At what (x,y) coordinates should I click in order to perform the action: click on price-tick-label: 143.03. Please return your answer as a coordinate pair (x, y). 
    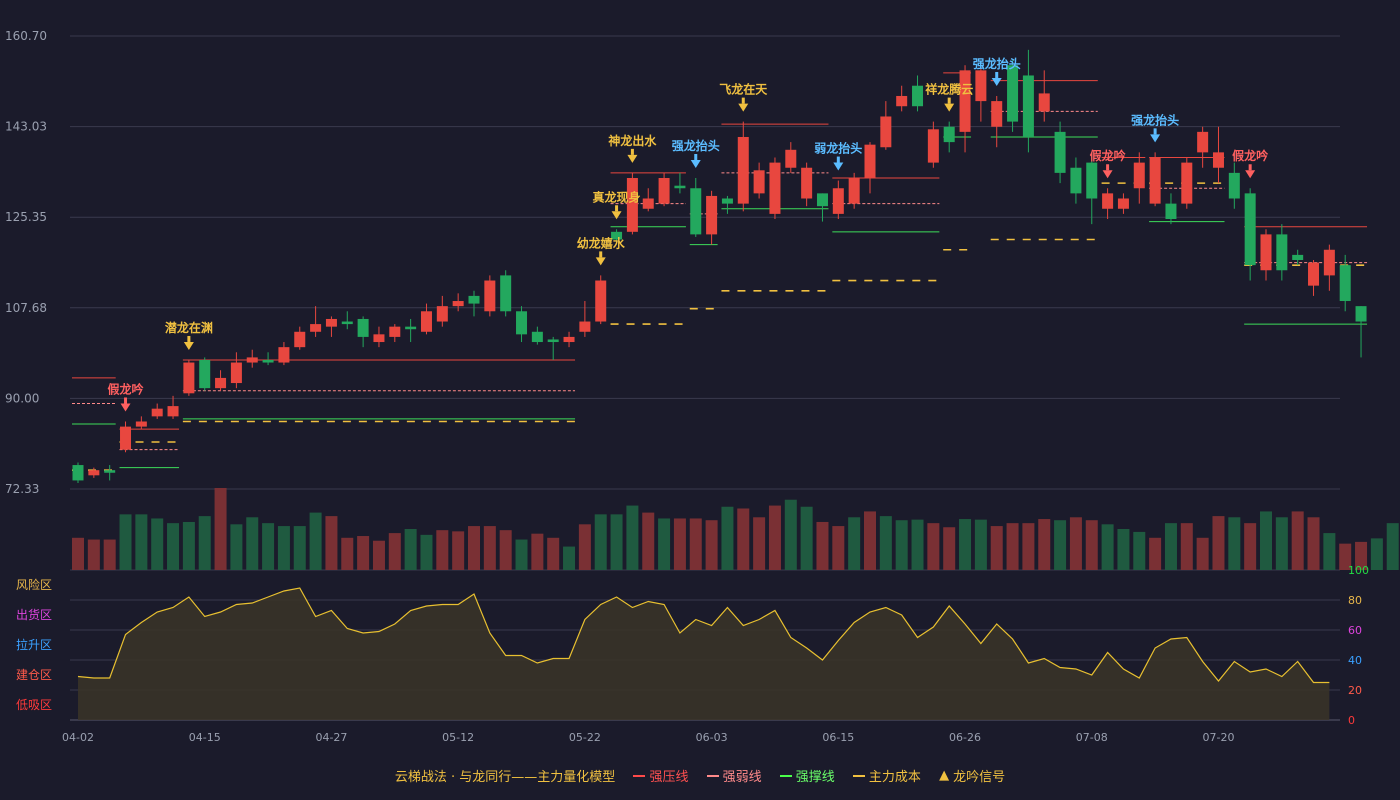
    Looking at the image, I should click on (26, 127).